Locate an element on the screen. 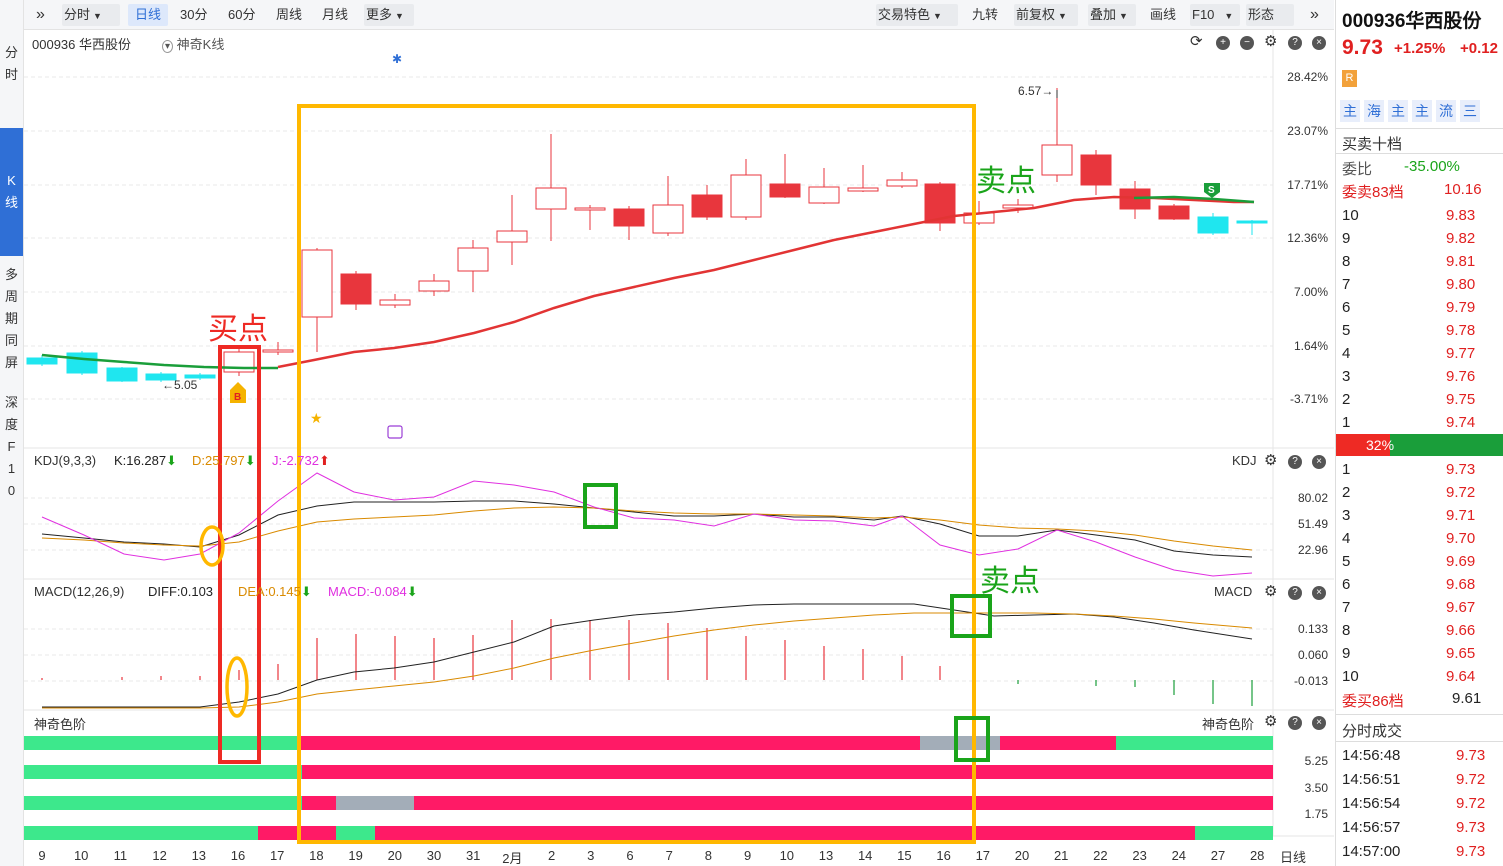 This screenshot has height=866, width=1503. level-price: 9.70 is located at coordinates (1461, 538).